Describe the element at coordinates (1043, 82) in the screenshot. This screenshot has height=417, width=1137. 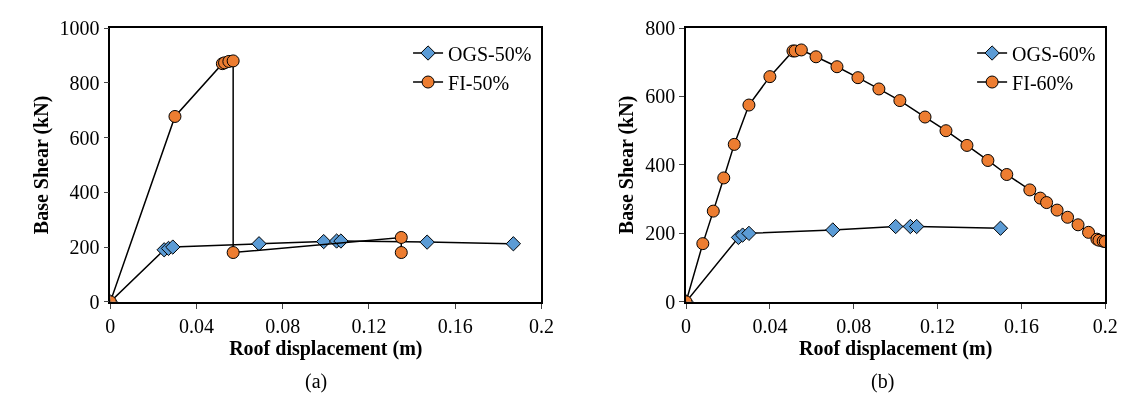
I see `legend-label: FI-60%` at that location.